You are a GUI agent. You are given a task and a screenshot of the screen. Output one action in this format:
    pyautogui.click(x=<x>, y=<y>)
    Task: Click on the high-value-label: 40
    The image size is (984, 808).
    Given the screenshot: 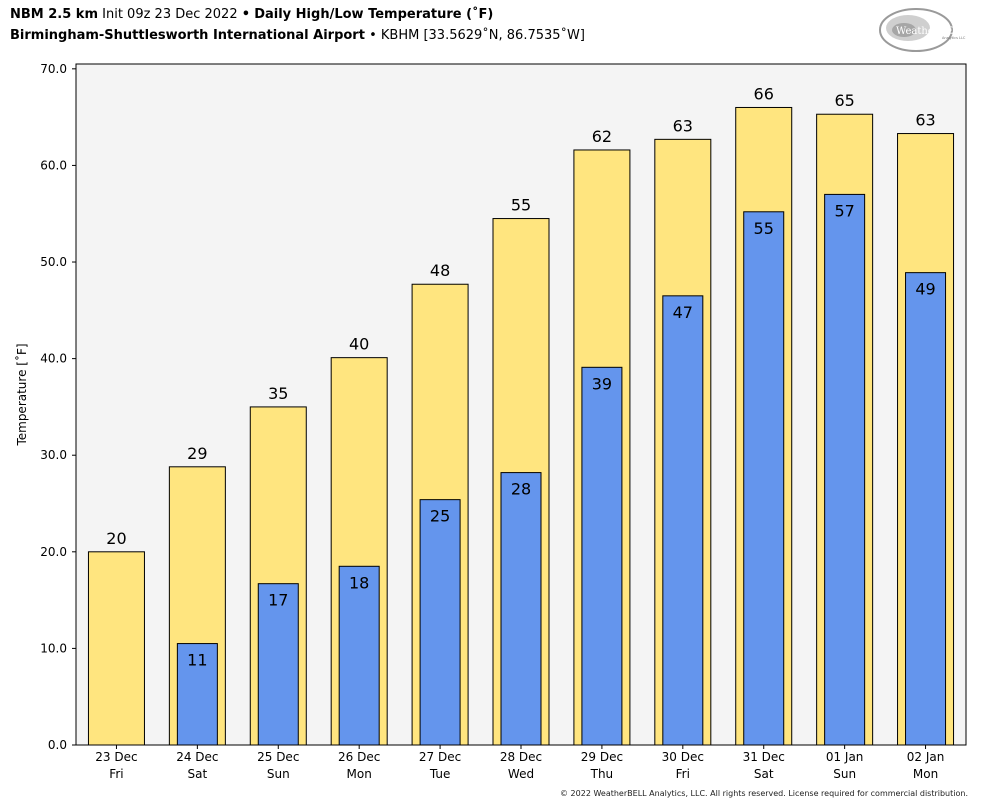 What is the action you would take?
    pyautogui.click(x=359, y=344)
    